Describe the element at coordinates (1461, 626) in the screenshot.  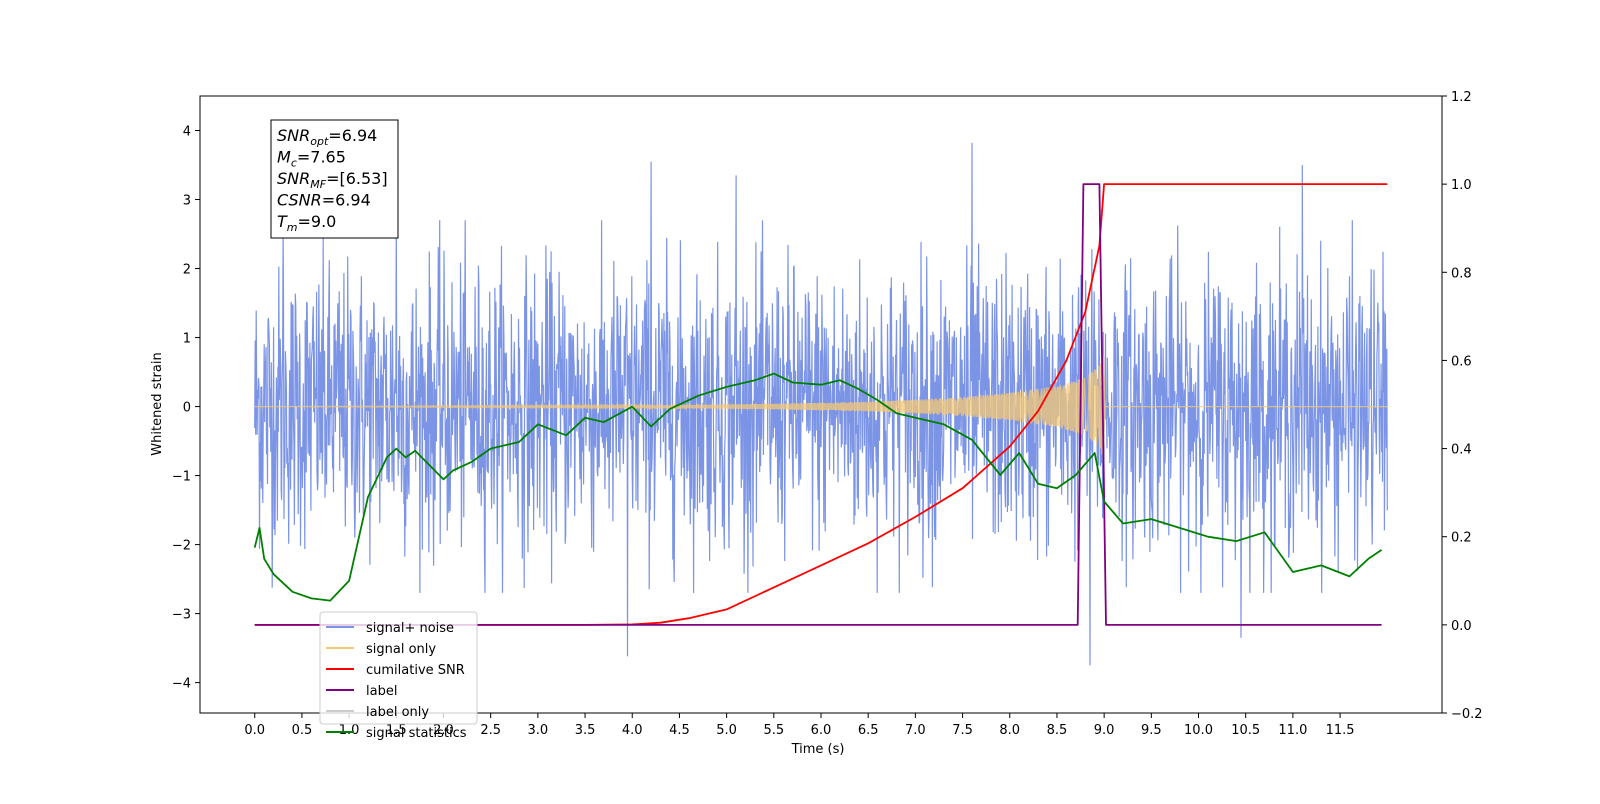
I see `right-y-tick-label: 0.0` at that location.